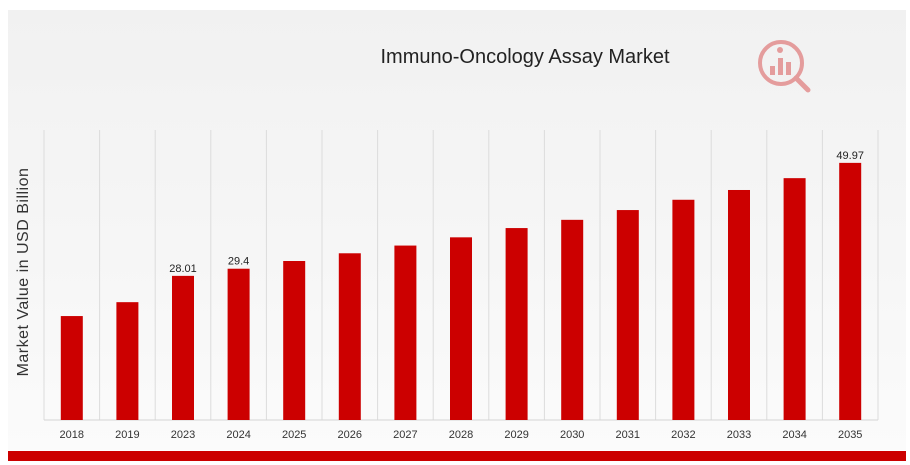 The width and height of the screenshot is (910, 465). I want to click on bar-2035, so click(850, 291).